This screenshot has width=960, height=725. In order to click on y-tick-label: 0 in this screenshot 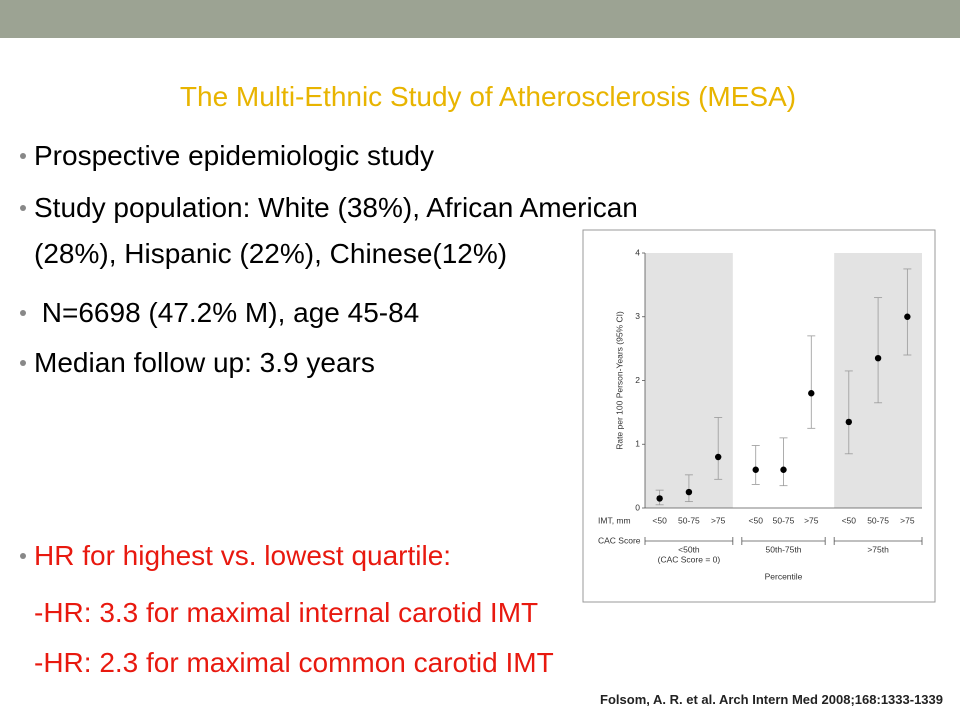, I will do `click(637, 507)`.